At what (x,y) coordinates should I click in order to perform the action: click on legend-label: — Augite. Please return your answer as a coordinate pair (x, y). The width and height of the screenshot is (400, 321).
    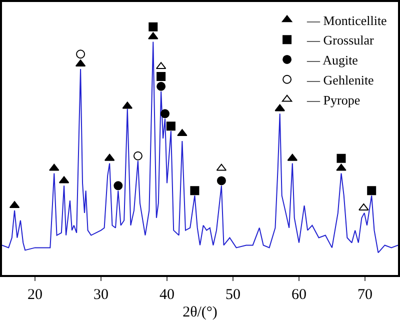
    Looking at the image, I should click on (332, 60).